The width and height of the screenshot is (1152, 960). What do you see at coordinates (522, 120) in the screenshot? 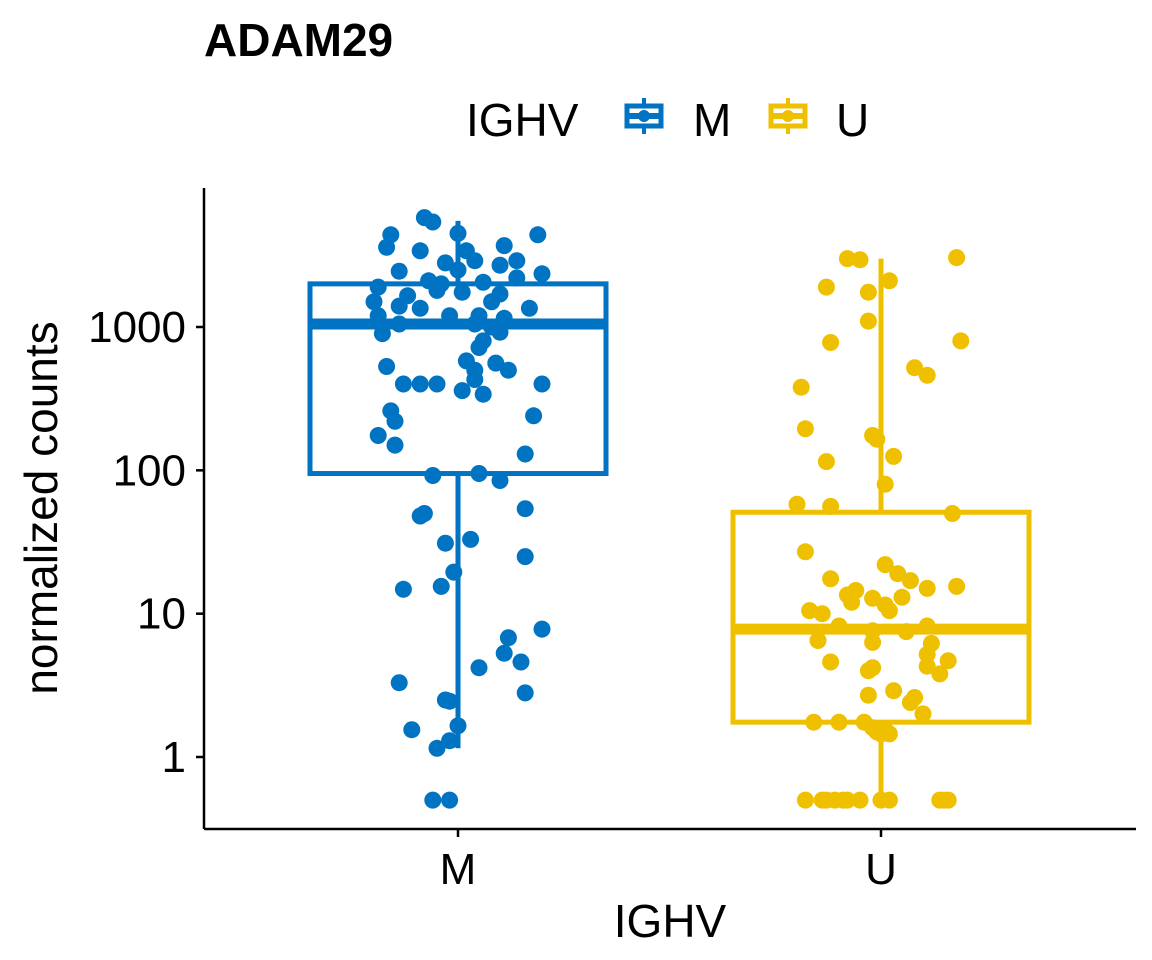
I see `legend-title: IGHV` at bounding box center [522, 120].